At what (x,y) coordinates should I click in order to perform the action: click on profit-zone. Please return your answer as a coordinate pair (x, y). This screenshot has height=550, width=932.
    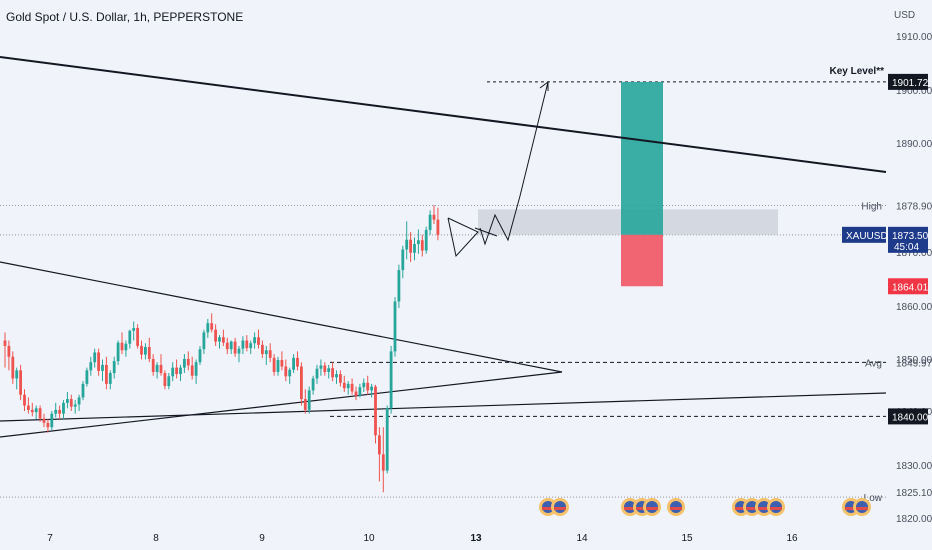
    Looking at the image, I should click on (642, 158).